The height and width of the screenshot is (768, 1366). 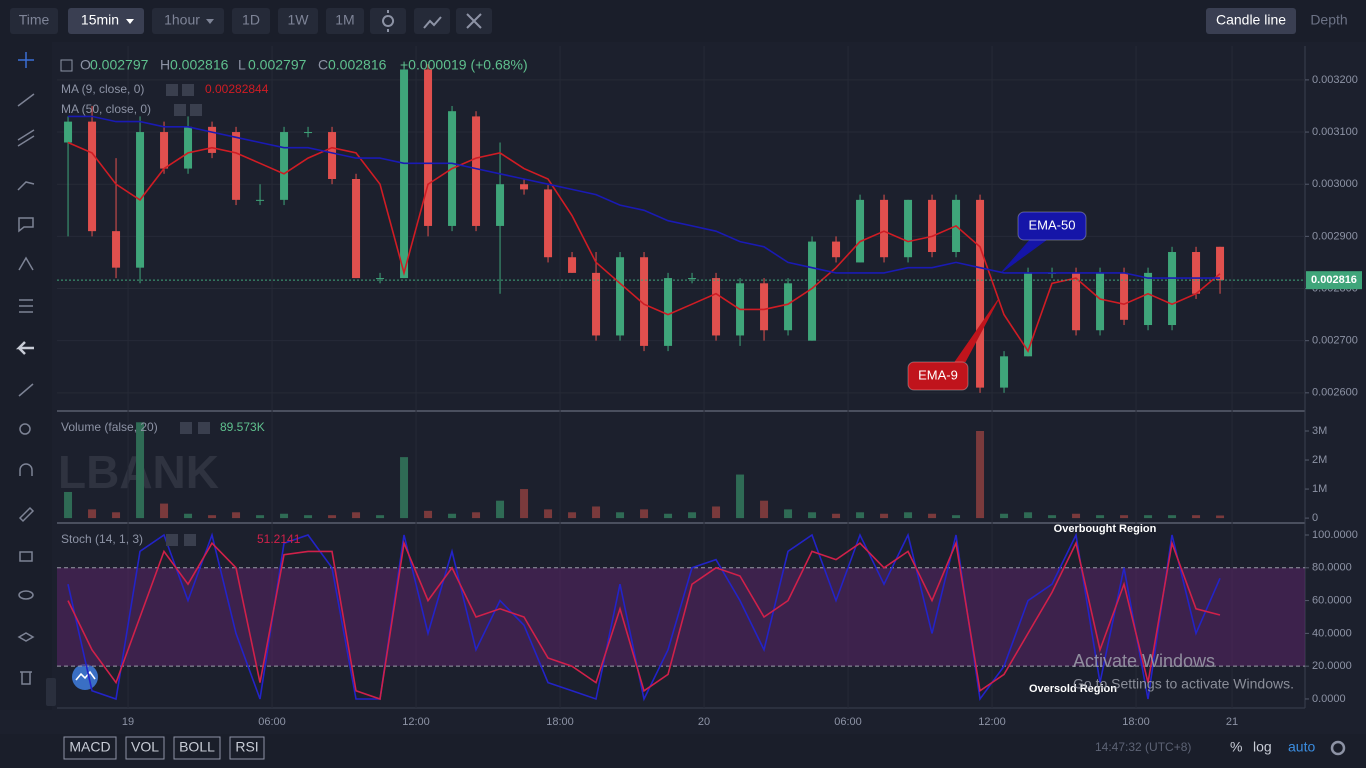 What do you see at coordinates (1332, 600) in the screenshot?
I see `y-tick-label: 60.0000` at bounding box center [1332, 600].